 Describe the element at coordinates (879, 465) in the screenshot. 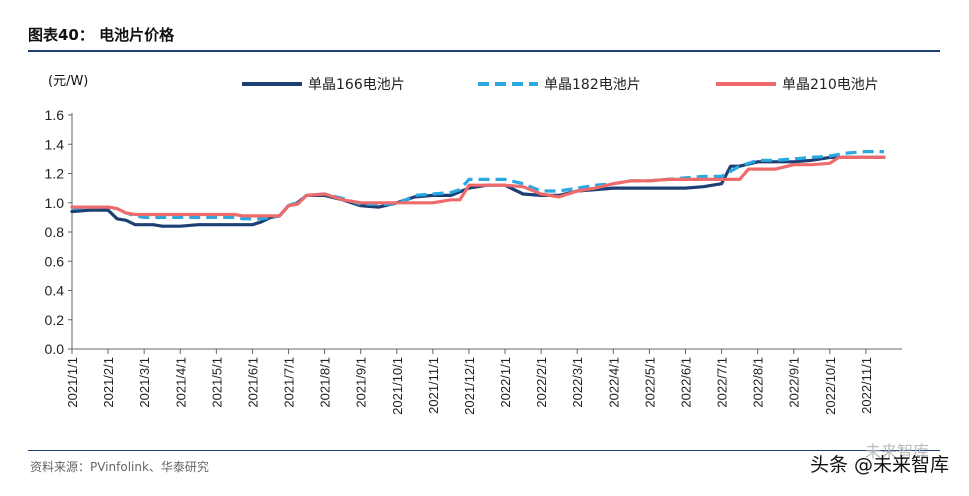

I see `watermark: 头条 @未来智库` at that location.